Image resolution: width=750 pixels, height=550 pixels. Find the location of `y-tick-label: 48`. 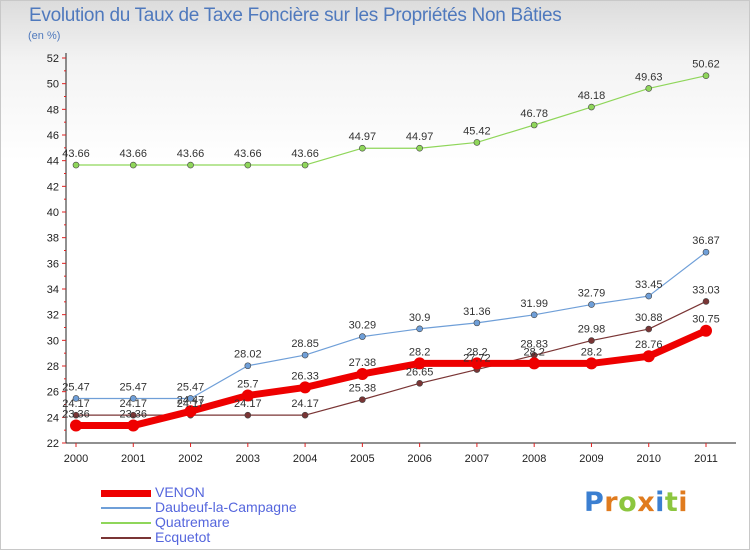

y-tick-label: 48 is located at coordinates (53, 110).